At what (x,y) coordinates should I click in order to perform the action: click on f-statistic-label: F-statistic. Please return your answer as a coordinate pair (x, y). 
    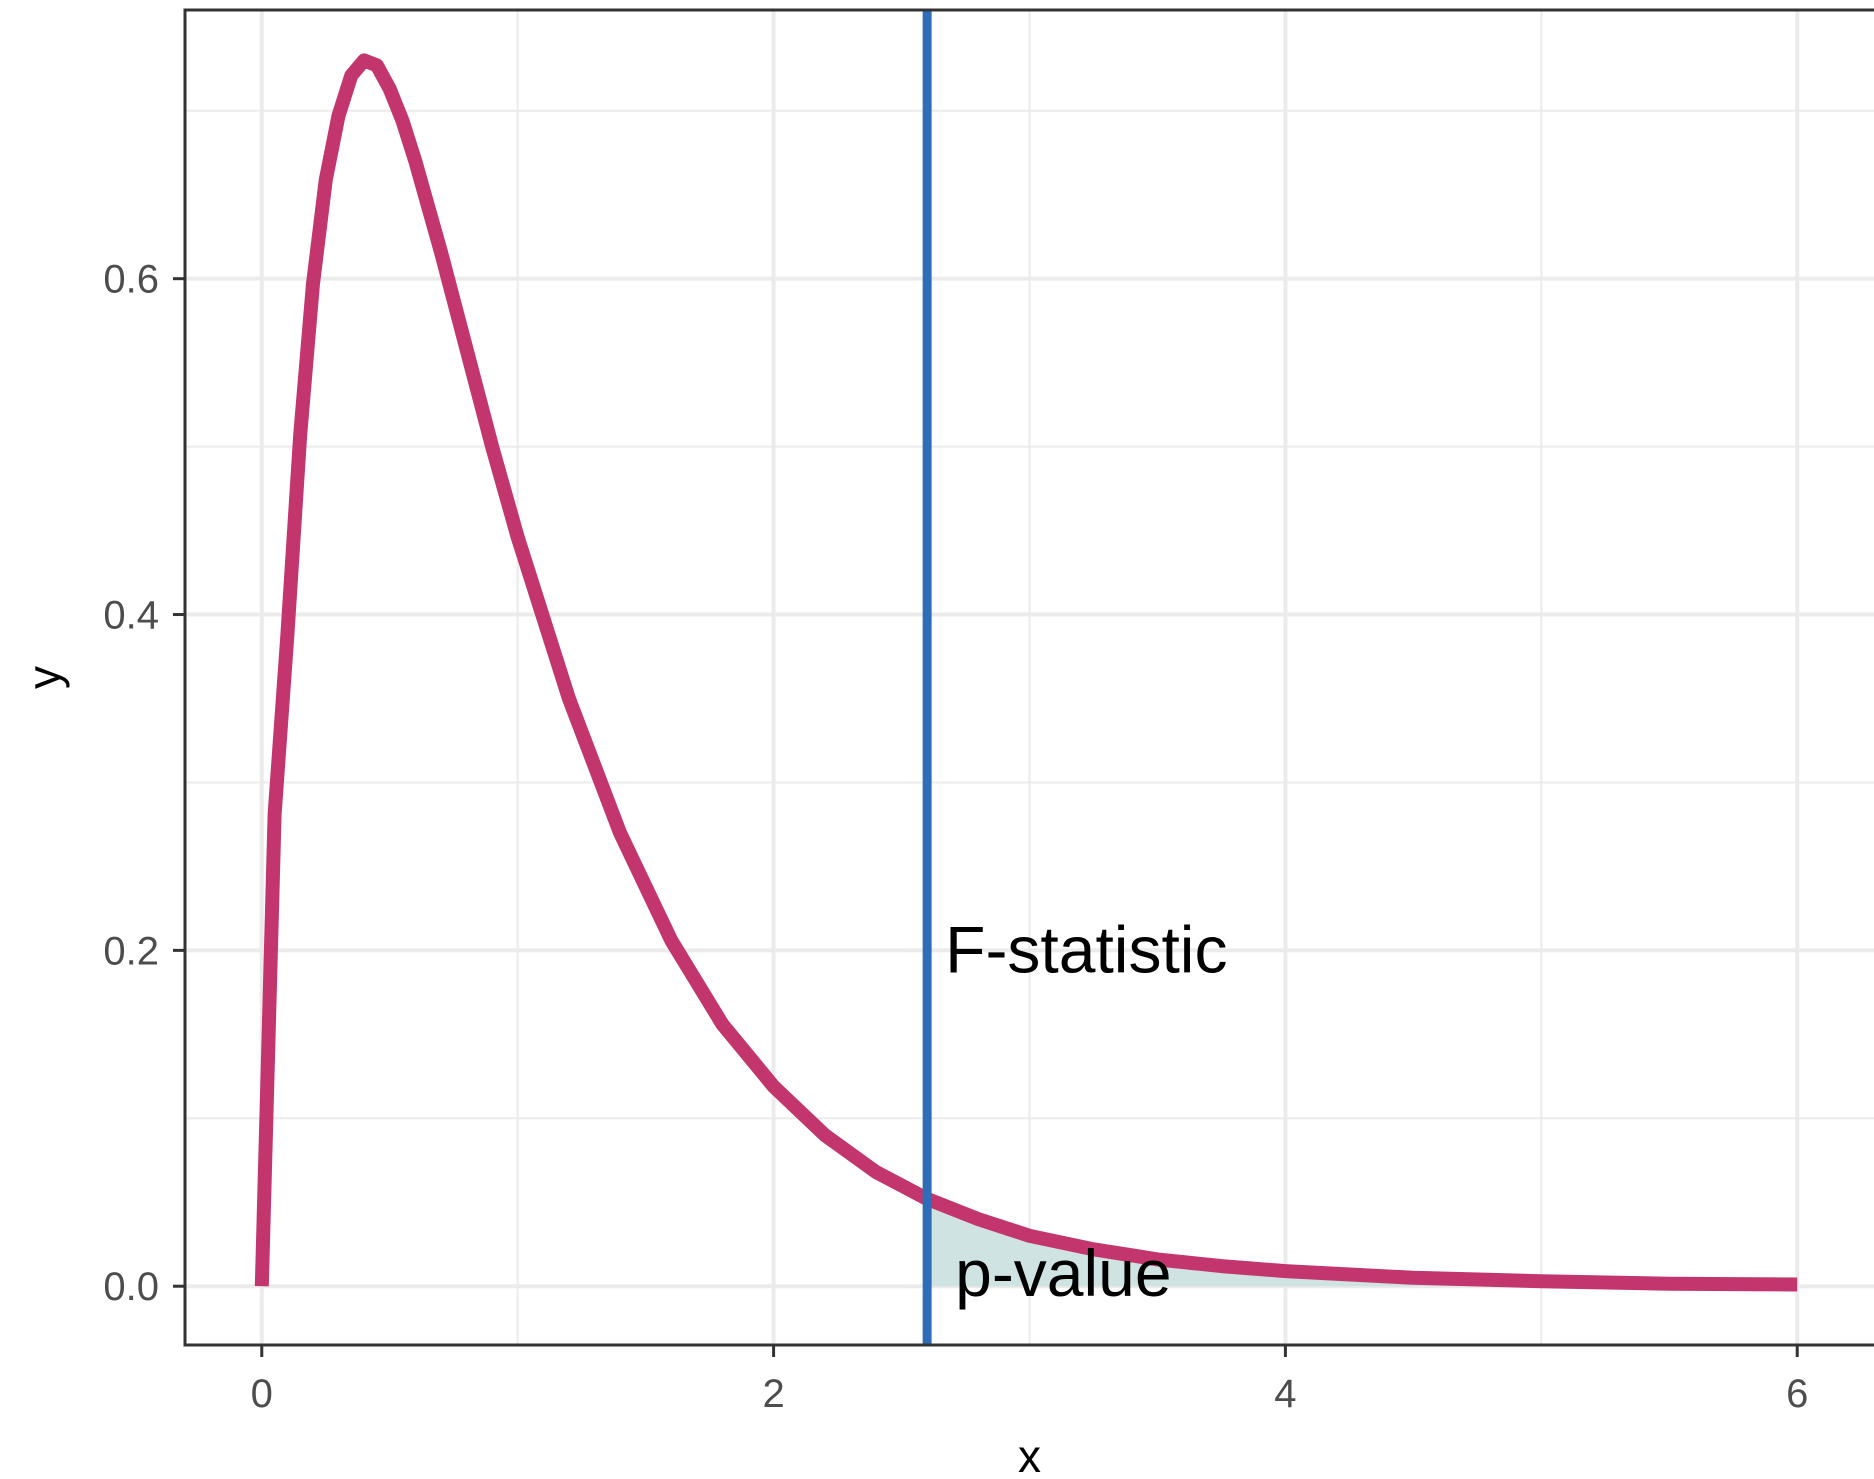
    Looking at the image, I should click on (1086, 949).